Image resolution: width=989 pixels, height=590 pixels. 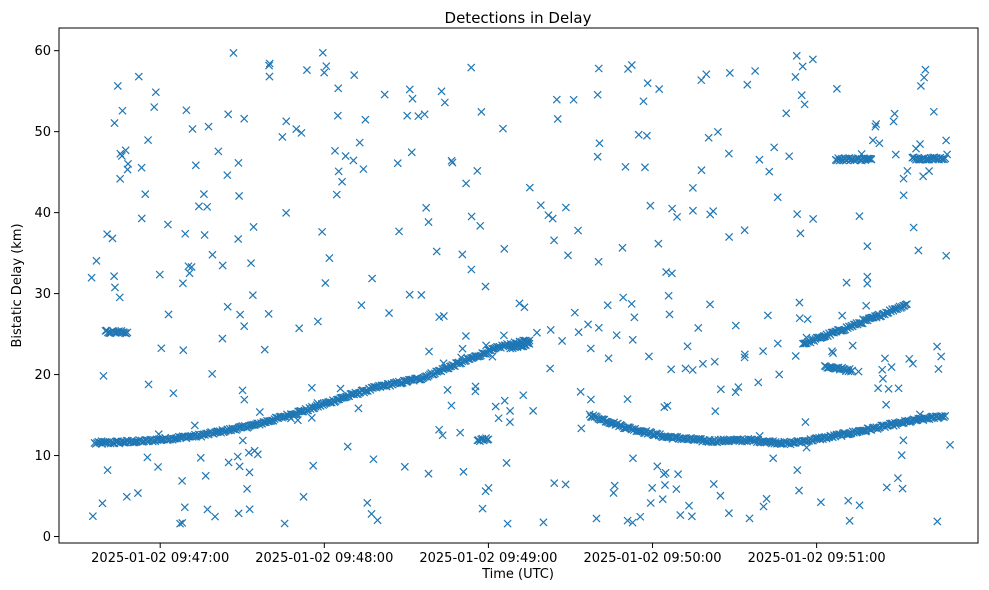 What do you see at coordinates (518, 18) in the screenshot?
I see `chart-title: Detections in Delay` at bounding box center [518, 18].